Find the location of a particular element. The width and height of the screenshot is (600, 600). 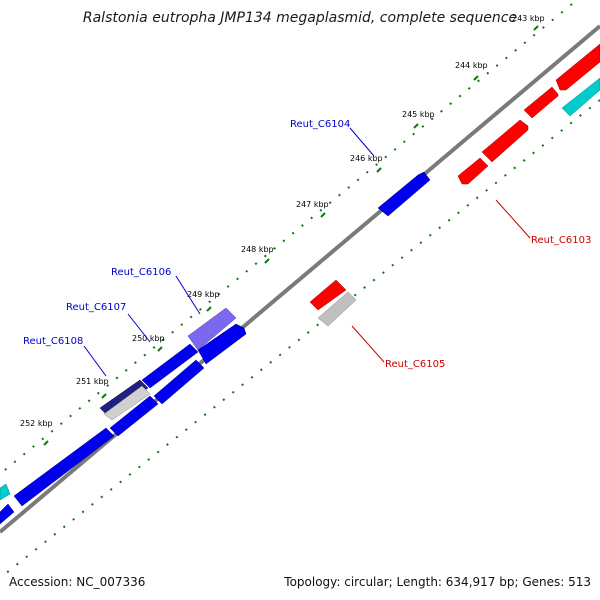

tick-label: 246 kbp is located at coordinates (366, 158).